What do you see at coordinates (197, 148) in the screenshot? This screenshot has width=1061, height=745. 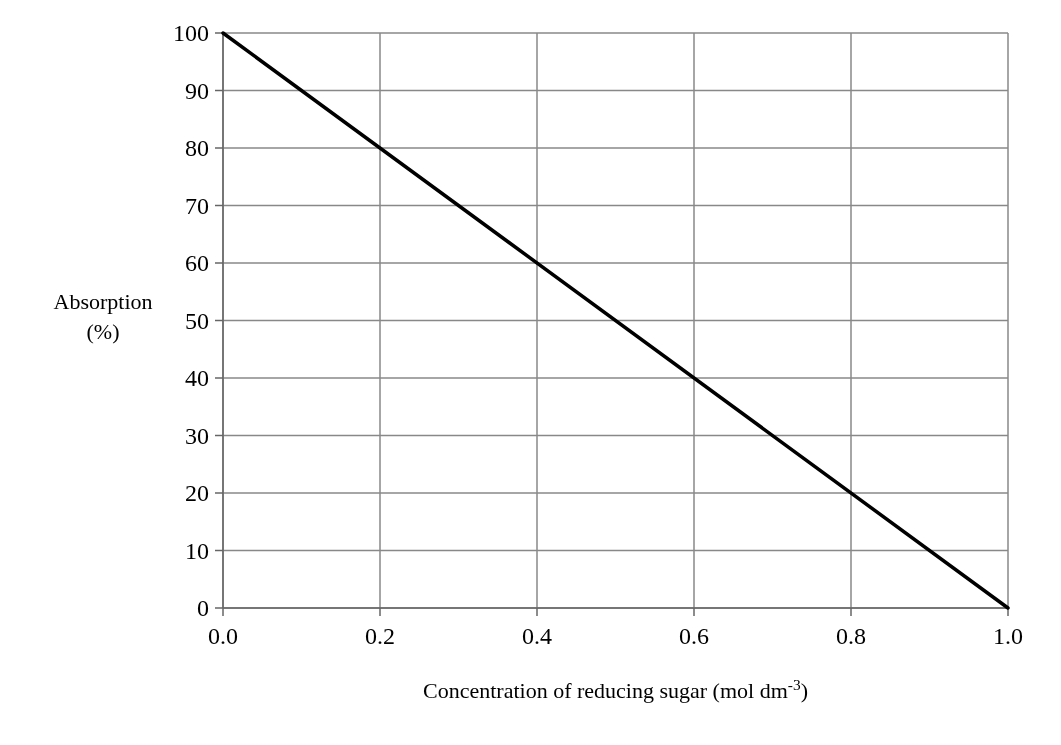 I see `y-tick-label: 80` at bounding box center [197, 148].